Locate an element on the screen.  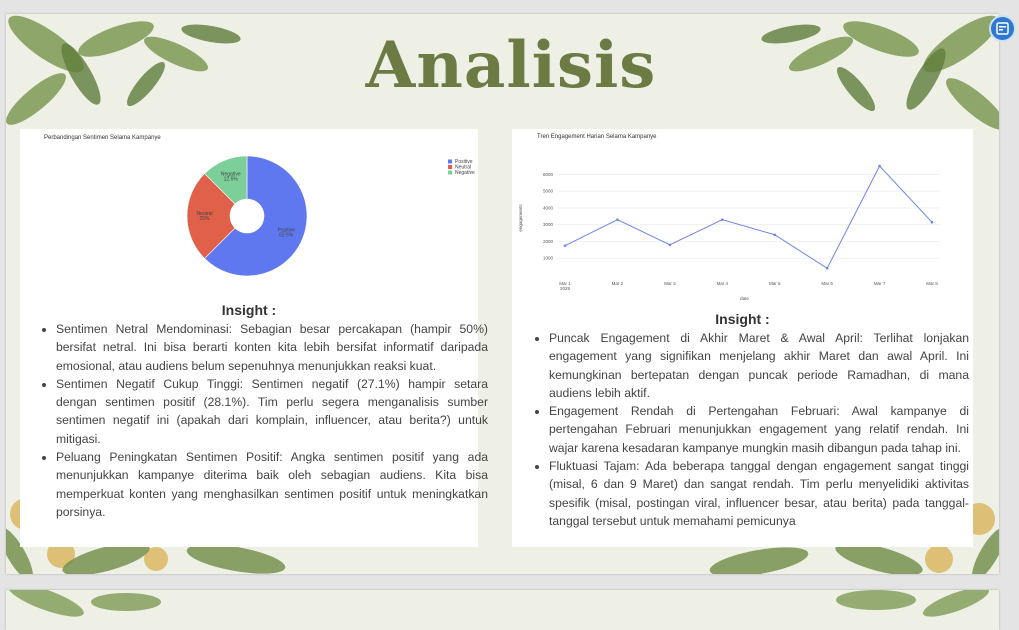
list-item: Sentimen Negatif Cukup Tinggi is located at coordinates (272, 411).